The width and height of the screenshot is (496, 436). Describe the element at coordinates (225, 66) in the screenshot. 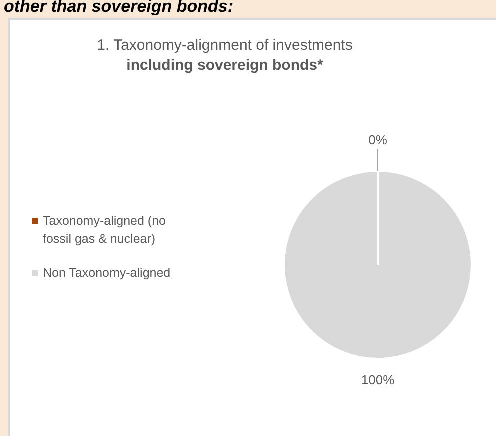

I see `chart-subtitle: including sovereign bonds*` at that location.